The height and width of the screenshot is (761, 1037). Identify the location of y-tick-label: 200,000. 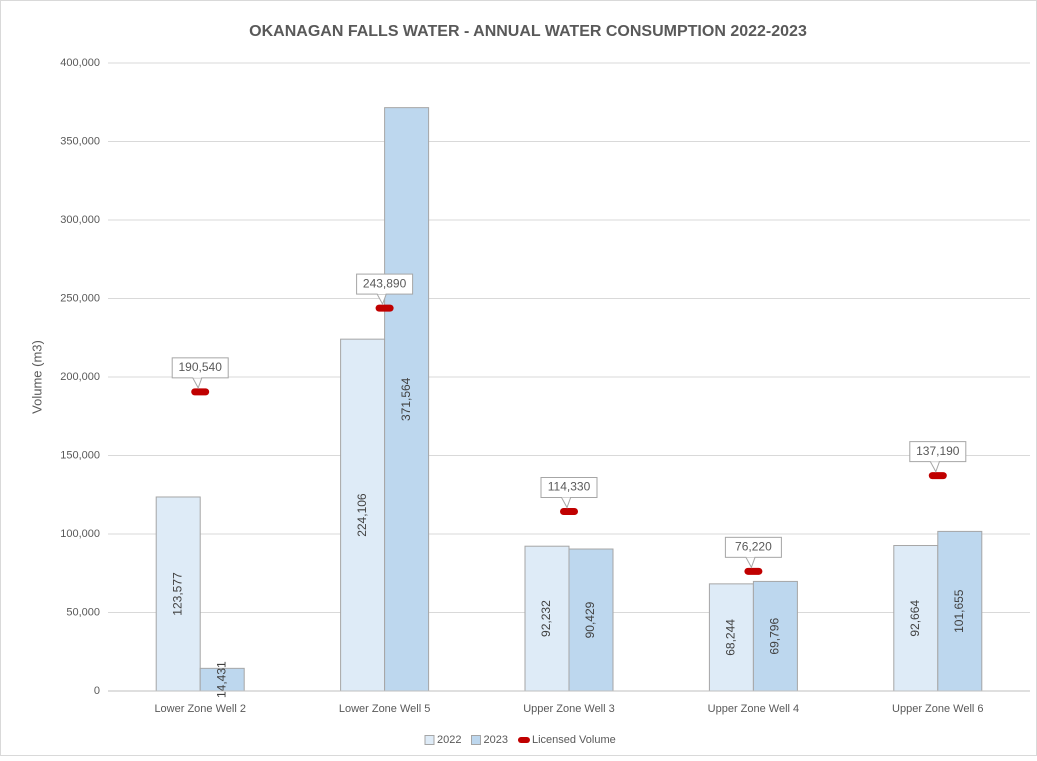
(80, 377).